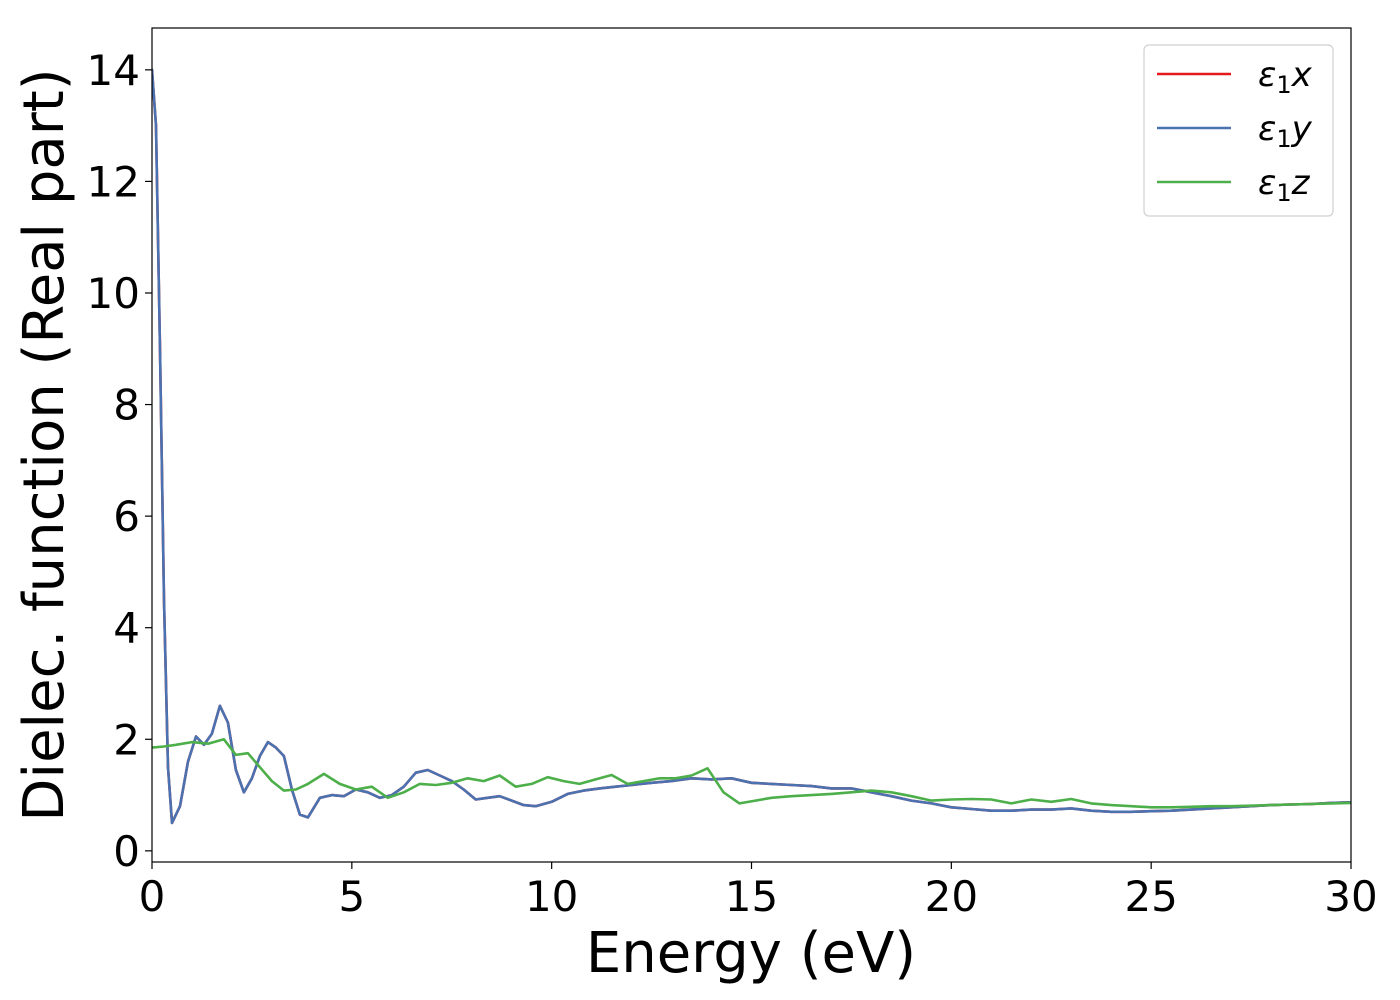 The image size is (1400, 1000). I want to click on y-tick-label: 10, so click(113, 293).